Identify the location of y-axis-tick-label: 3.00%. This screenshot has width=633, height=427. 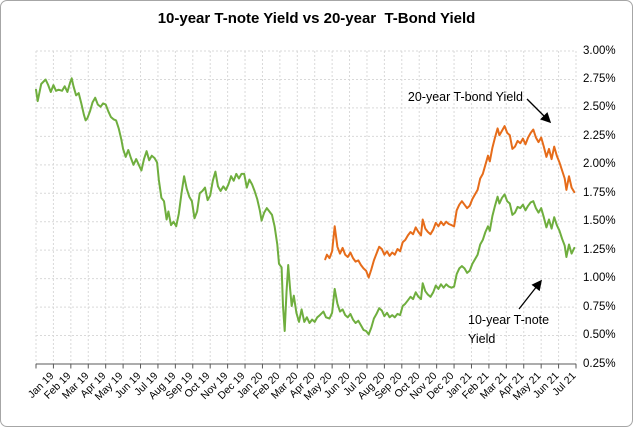
(599, 50).